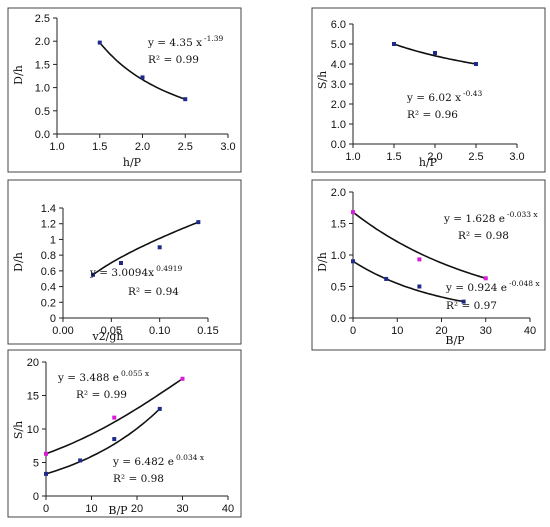 The image size is (550, 527). Describe the element at coordinates (48, 288) in the screenshot. I see `y-tick-label: 0.4` at that location.